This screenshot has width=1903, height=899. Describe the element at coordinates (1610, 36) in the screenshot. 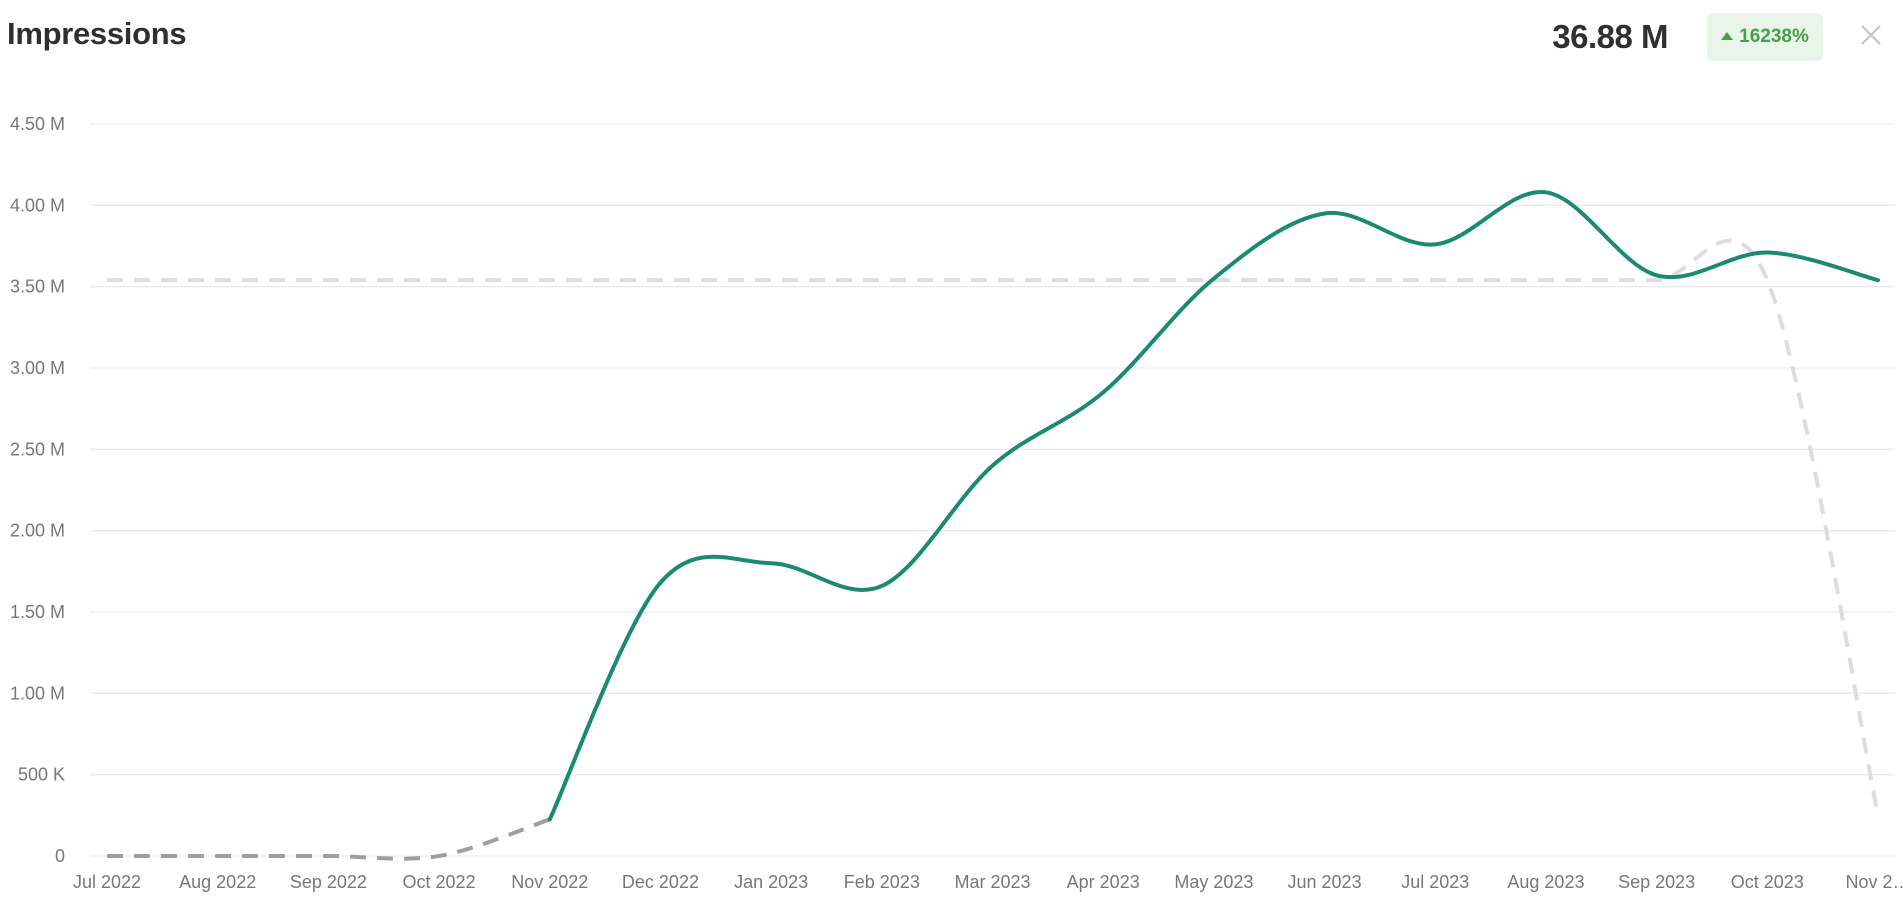

I see `total-value: 36.88 M` at that location.